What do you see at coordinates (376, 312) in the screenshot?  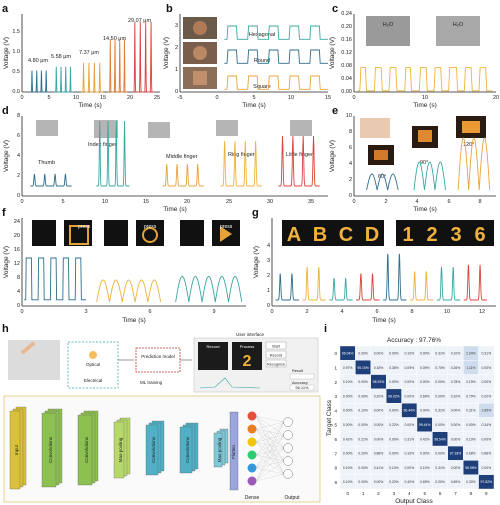 I see `svg-text: 6` at bounding box center [376, 312].